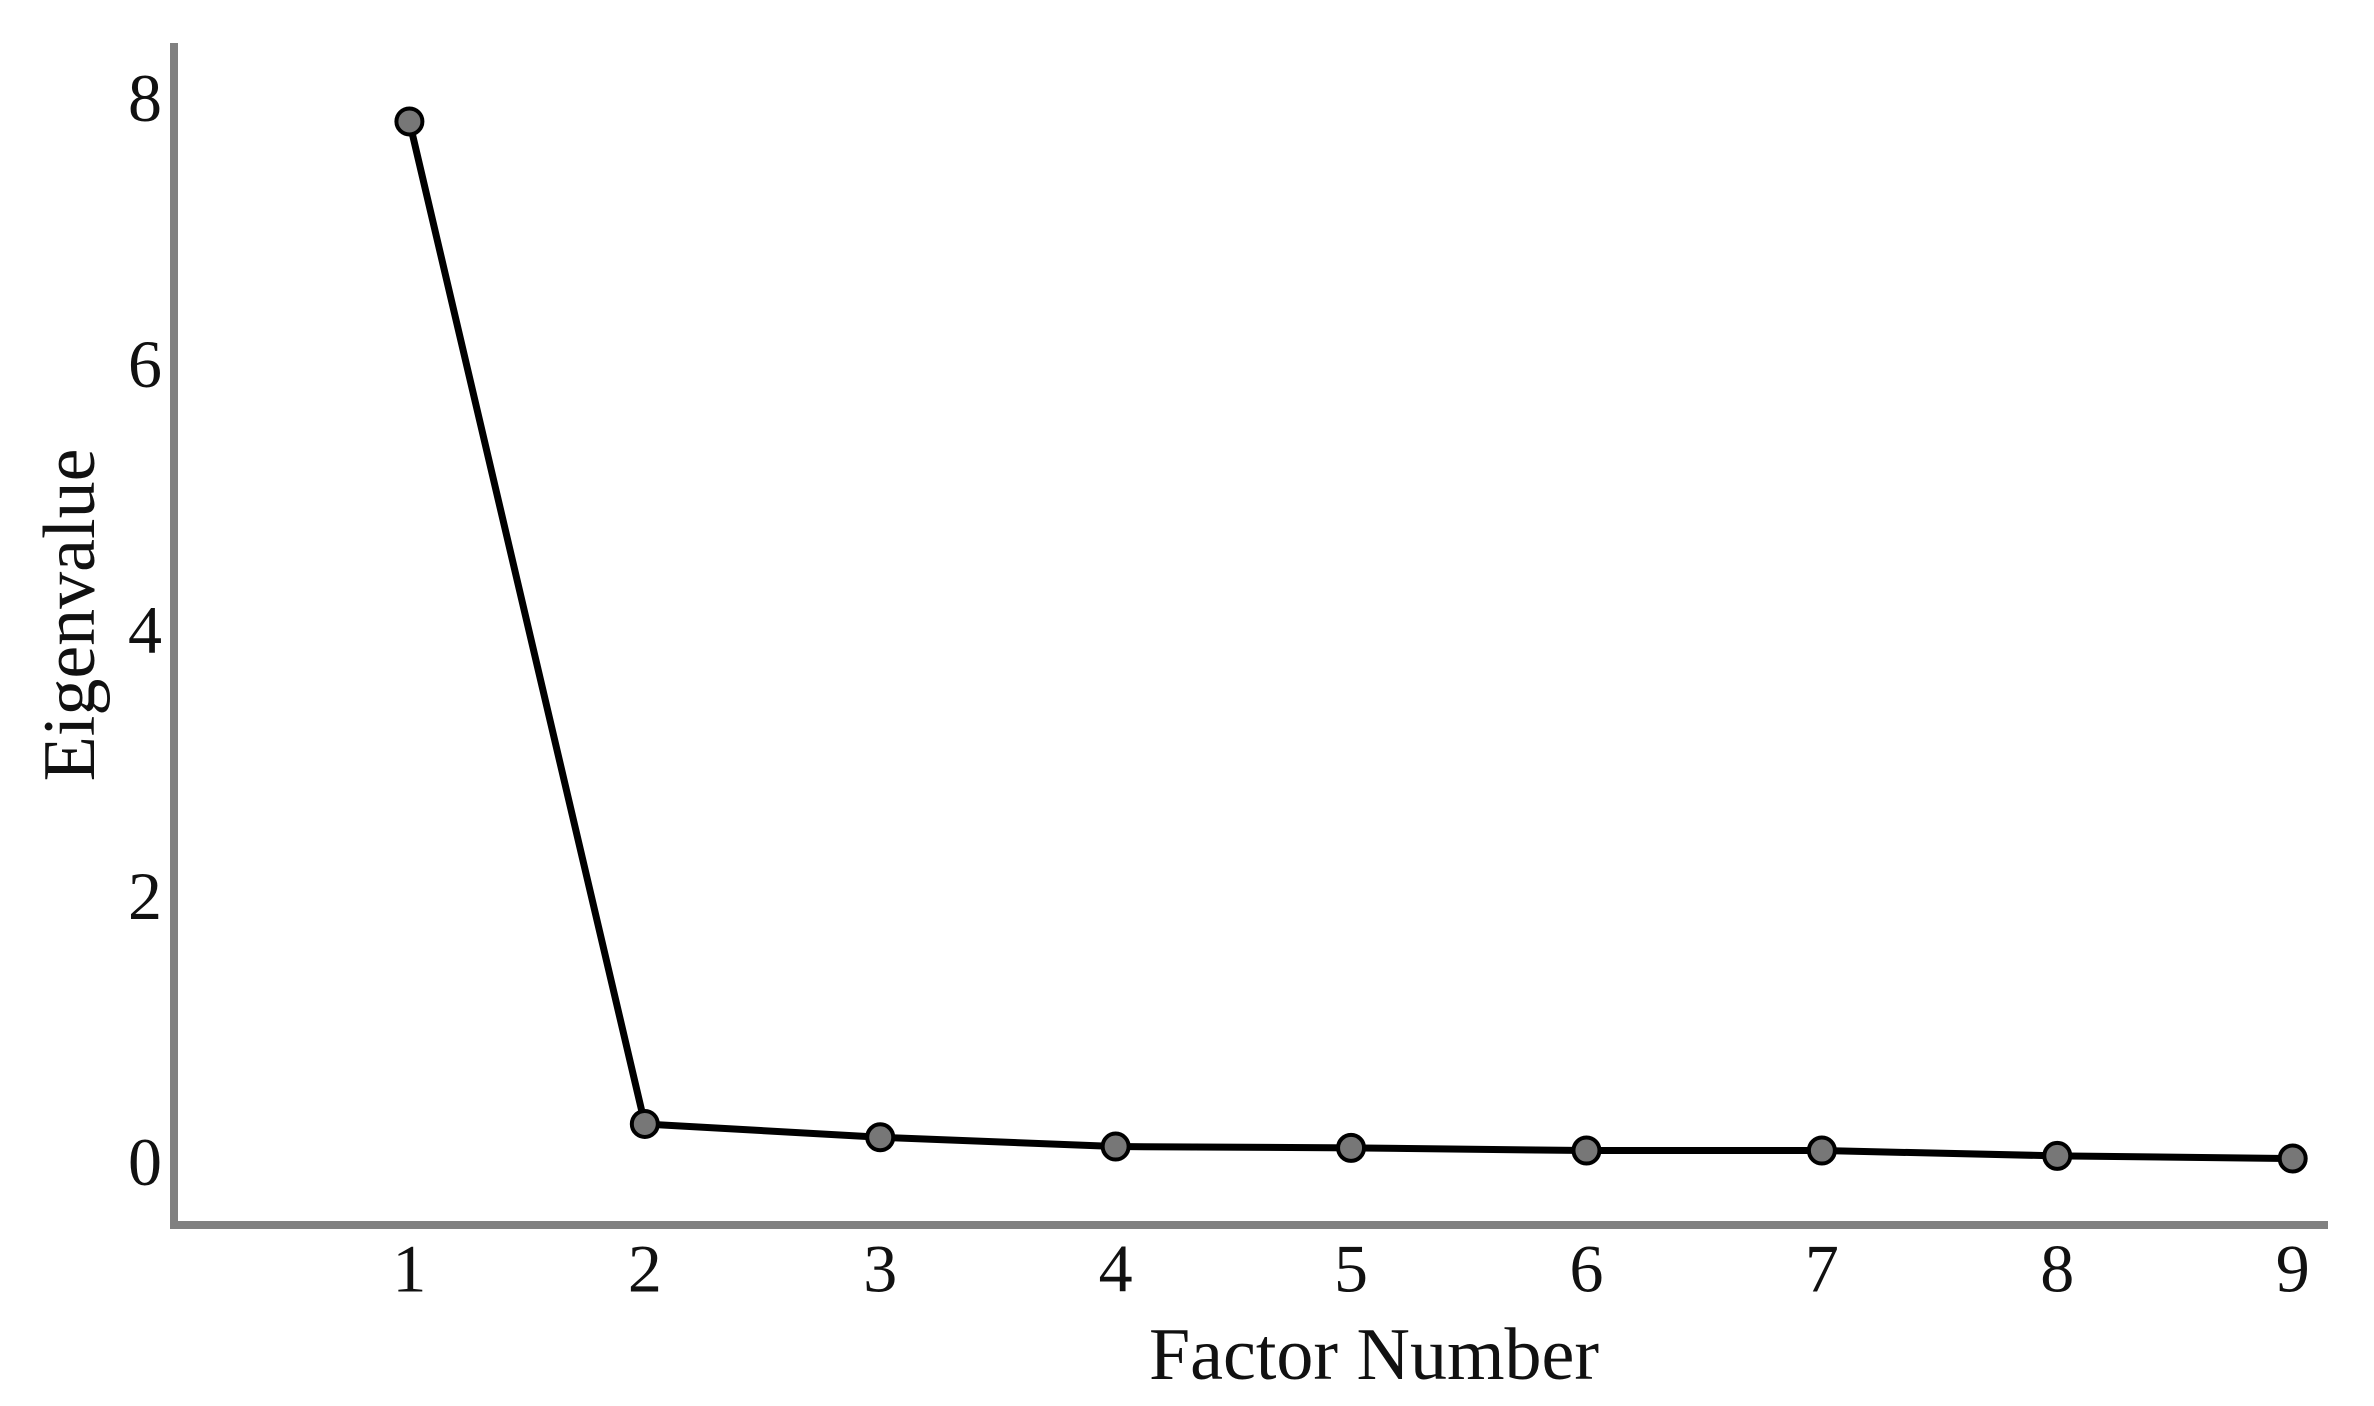  Describe the element at coordinates (645, 1269) in the screenshot. I see `x-tick-label: 2` at that location.